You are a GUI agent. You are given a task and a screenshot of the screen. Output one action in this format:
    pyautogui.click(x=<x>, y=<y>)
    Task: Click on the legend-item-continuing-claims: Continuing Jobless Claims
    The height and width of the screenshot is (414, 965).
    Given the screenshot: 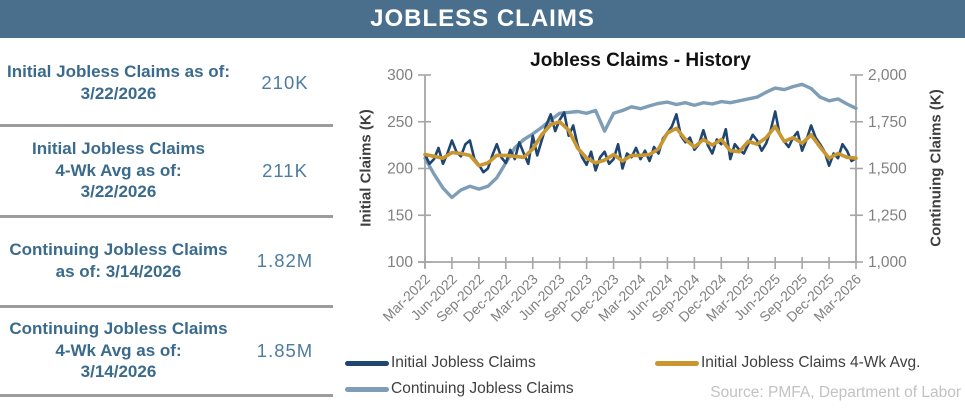 What is the action you would take?
    pyautogui.click(x=459, y=389)
    